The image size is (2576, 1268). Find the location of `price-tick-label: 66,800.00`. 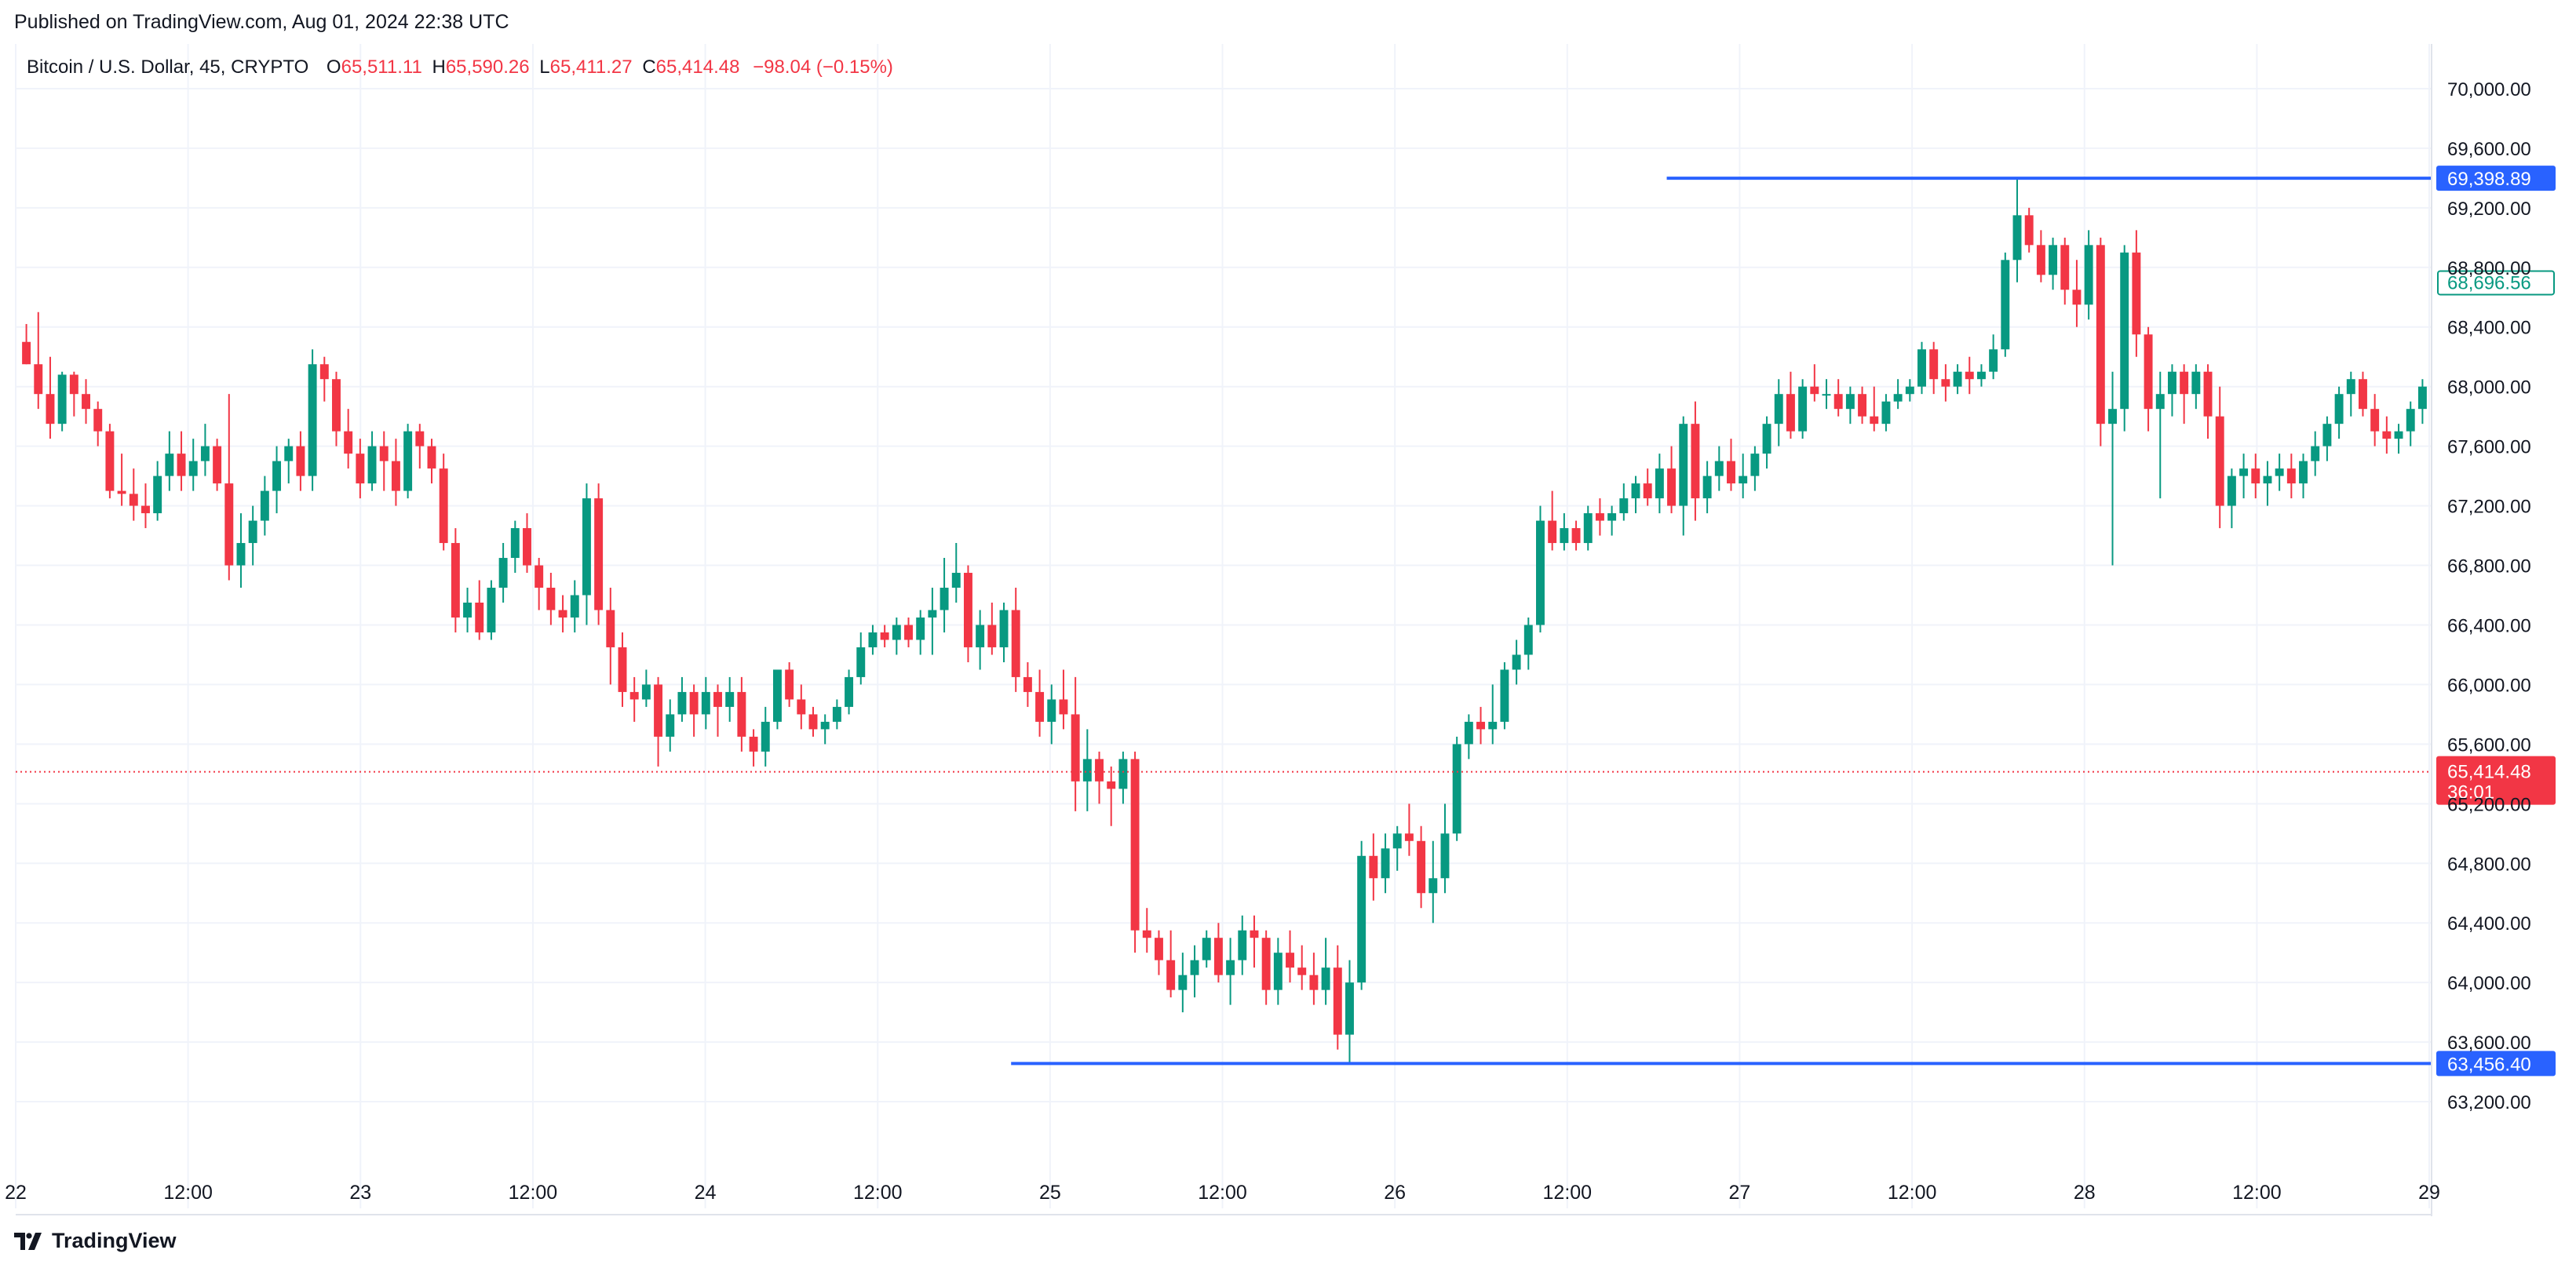

price-tick-label: 66,800.00 is located at coordinates (2489, 567).